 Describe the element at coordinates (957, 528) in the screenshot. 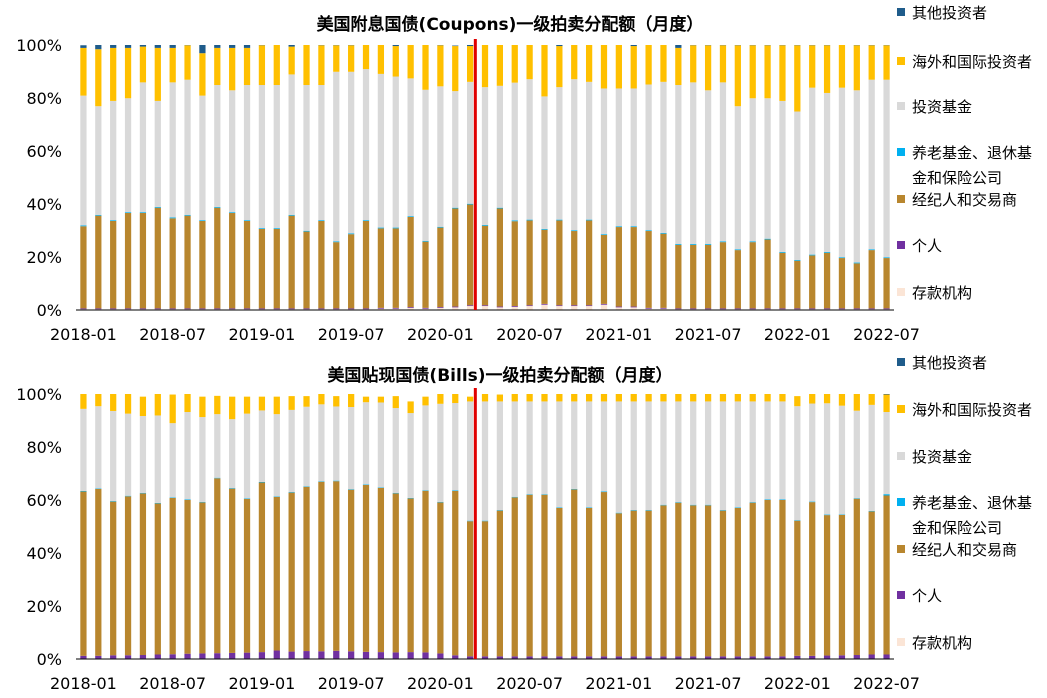

I see `legend-label: 金和保险公司` at that location.